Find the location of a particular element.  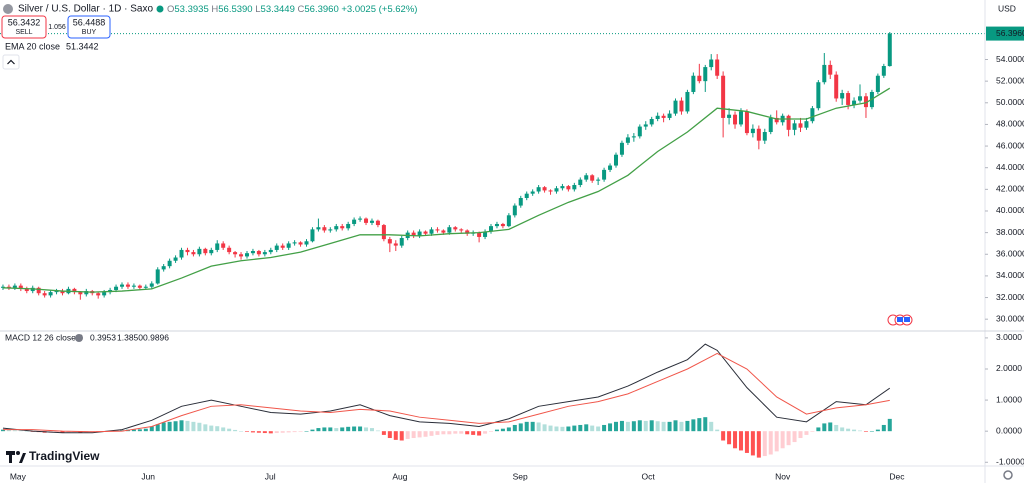

y-tick-label: 44.0000 is located at coordinates (1010, 167).